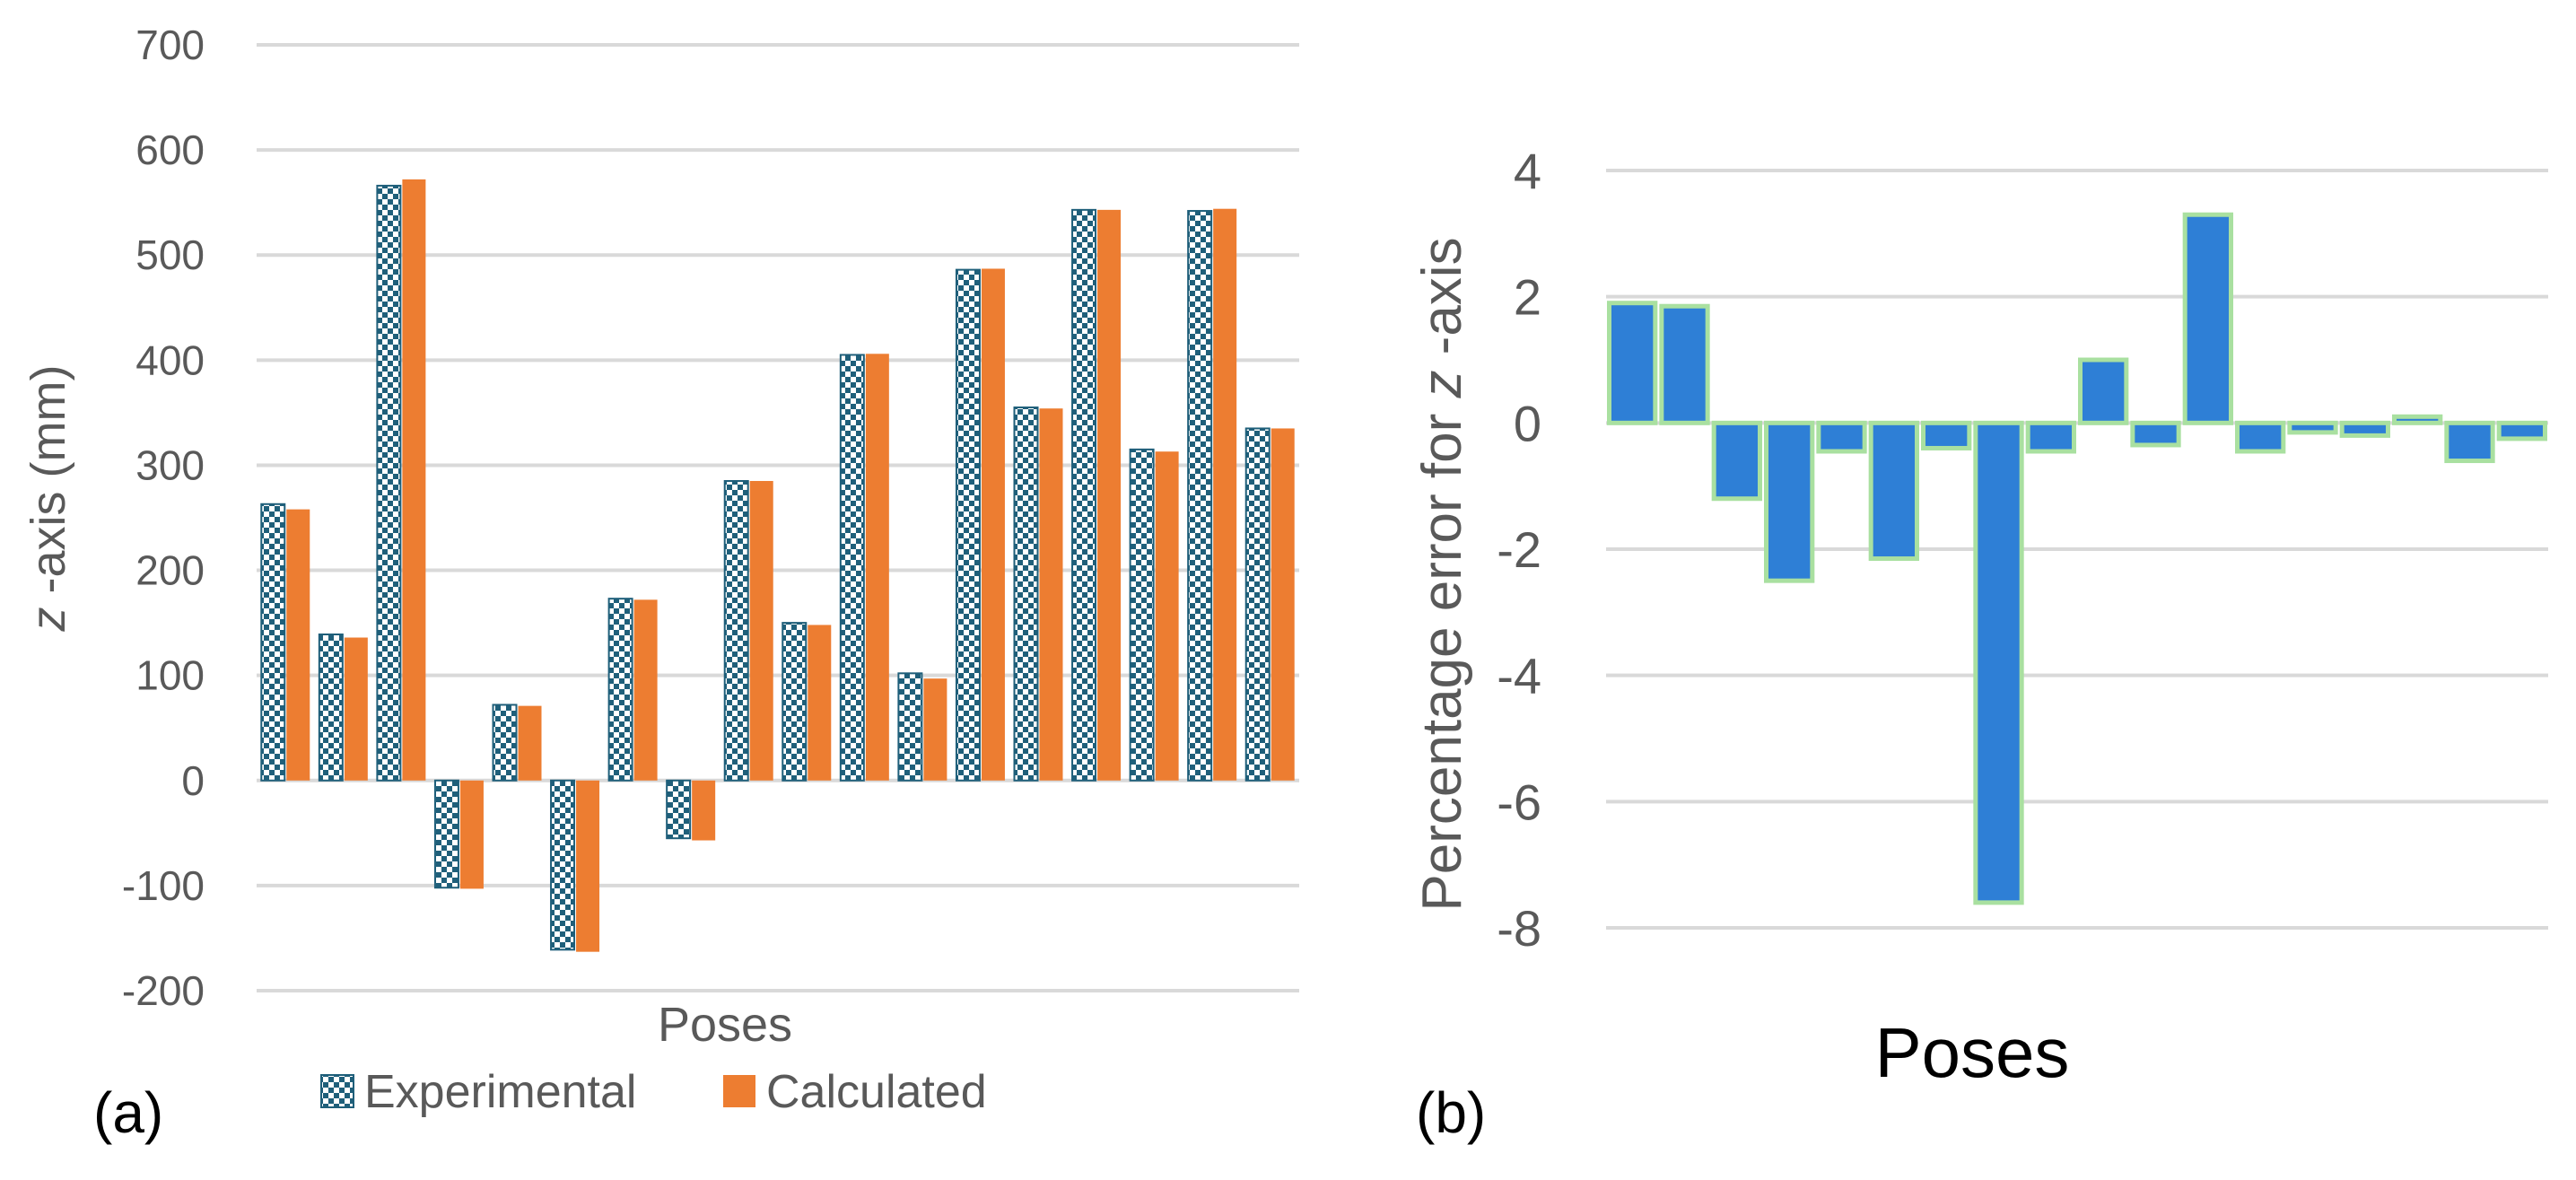 This screenshot has height=1180, width=2576. Describe the element at coordinates (1442, 303) in the screenshot. I see `chart-b-y-axis-title-rest: -axis` at that location.